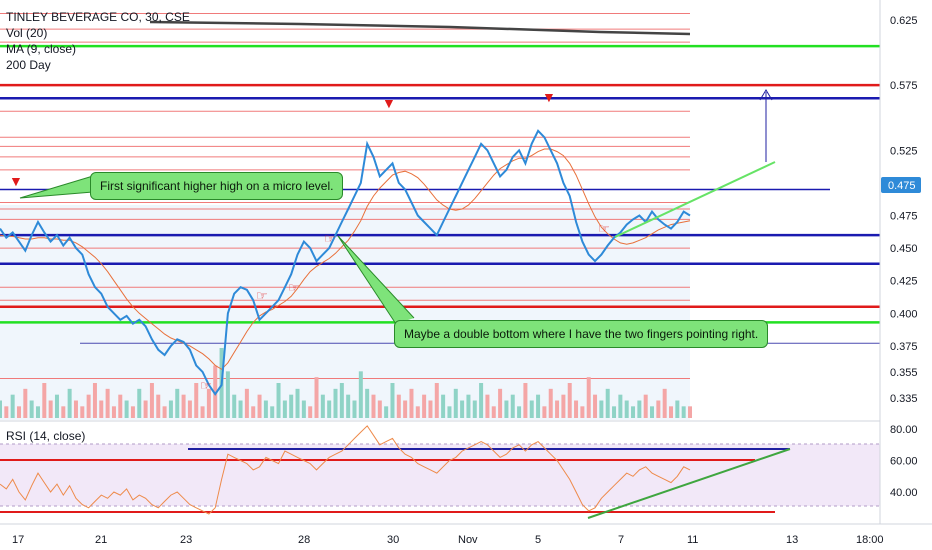 The image size is (932, 550). What do you see at coordinates (389, 103) in the screenshot?
I see `flag-icon: ▼` at bounding box center [389, 103].